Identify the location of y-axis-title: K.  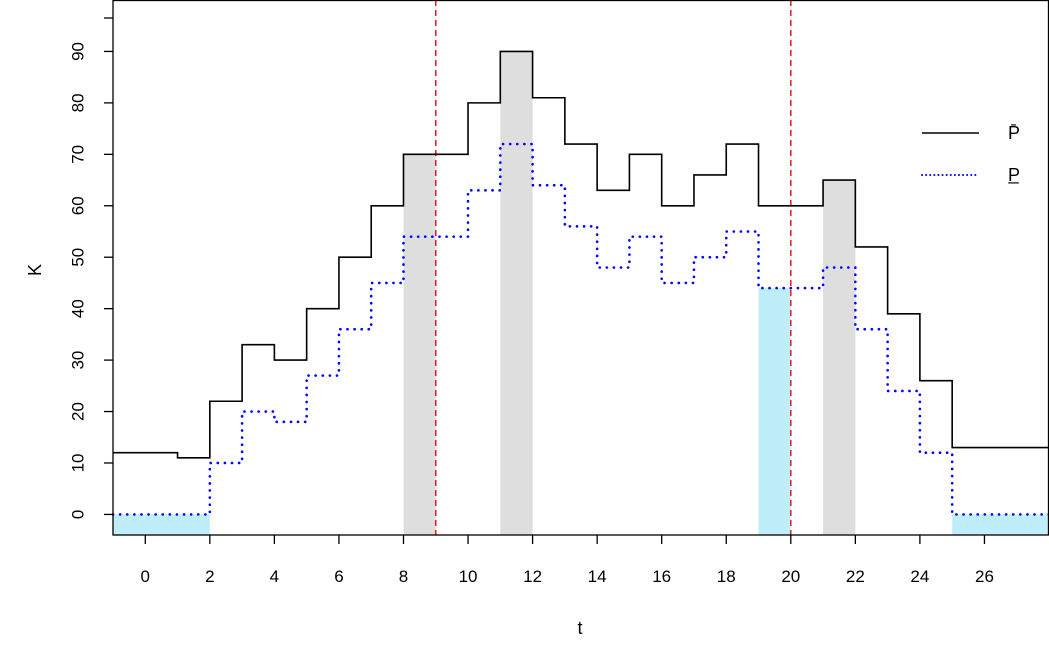
(35, 270).